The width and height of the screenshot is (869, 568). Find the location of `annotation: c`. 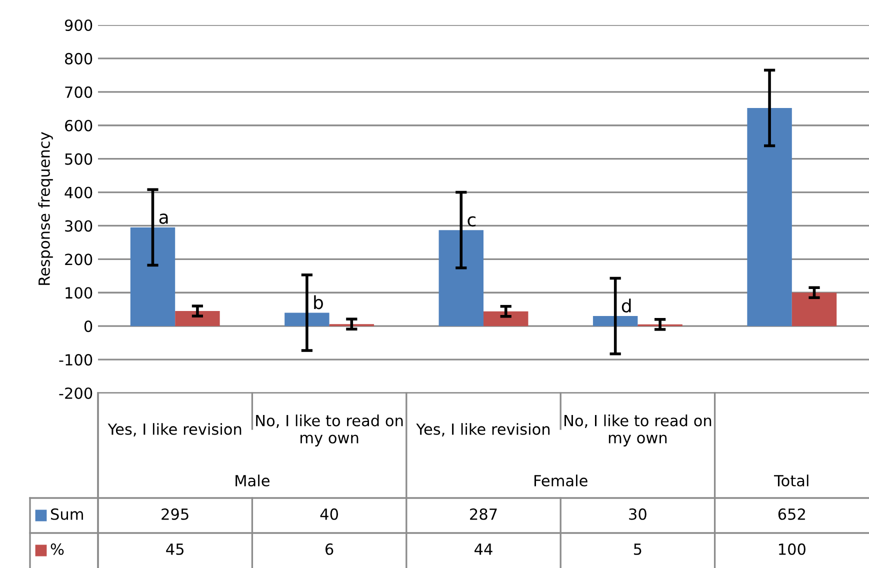

annotation: c is located at coordinates (472, 221).